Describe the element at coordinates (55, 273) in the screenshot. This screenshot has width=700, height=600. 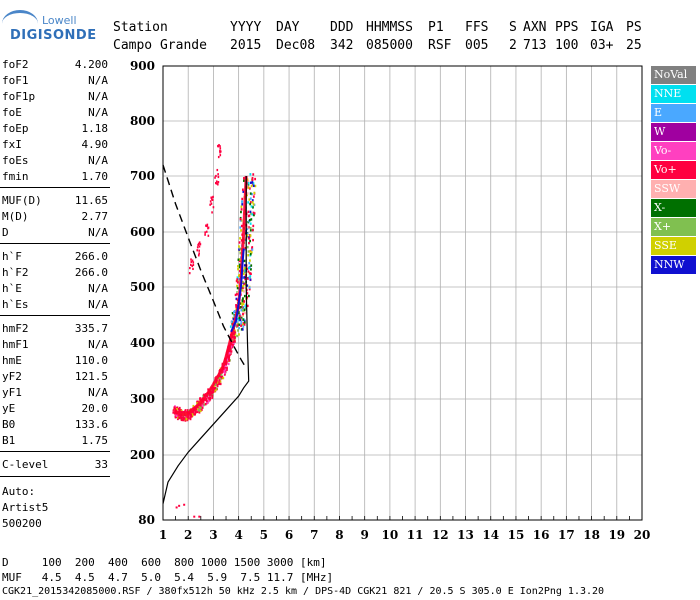
I see `param-row: h`F2 266.0` at that location.